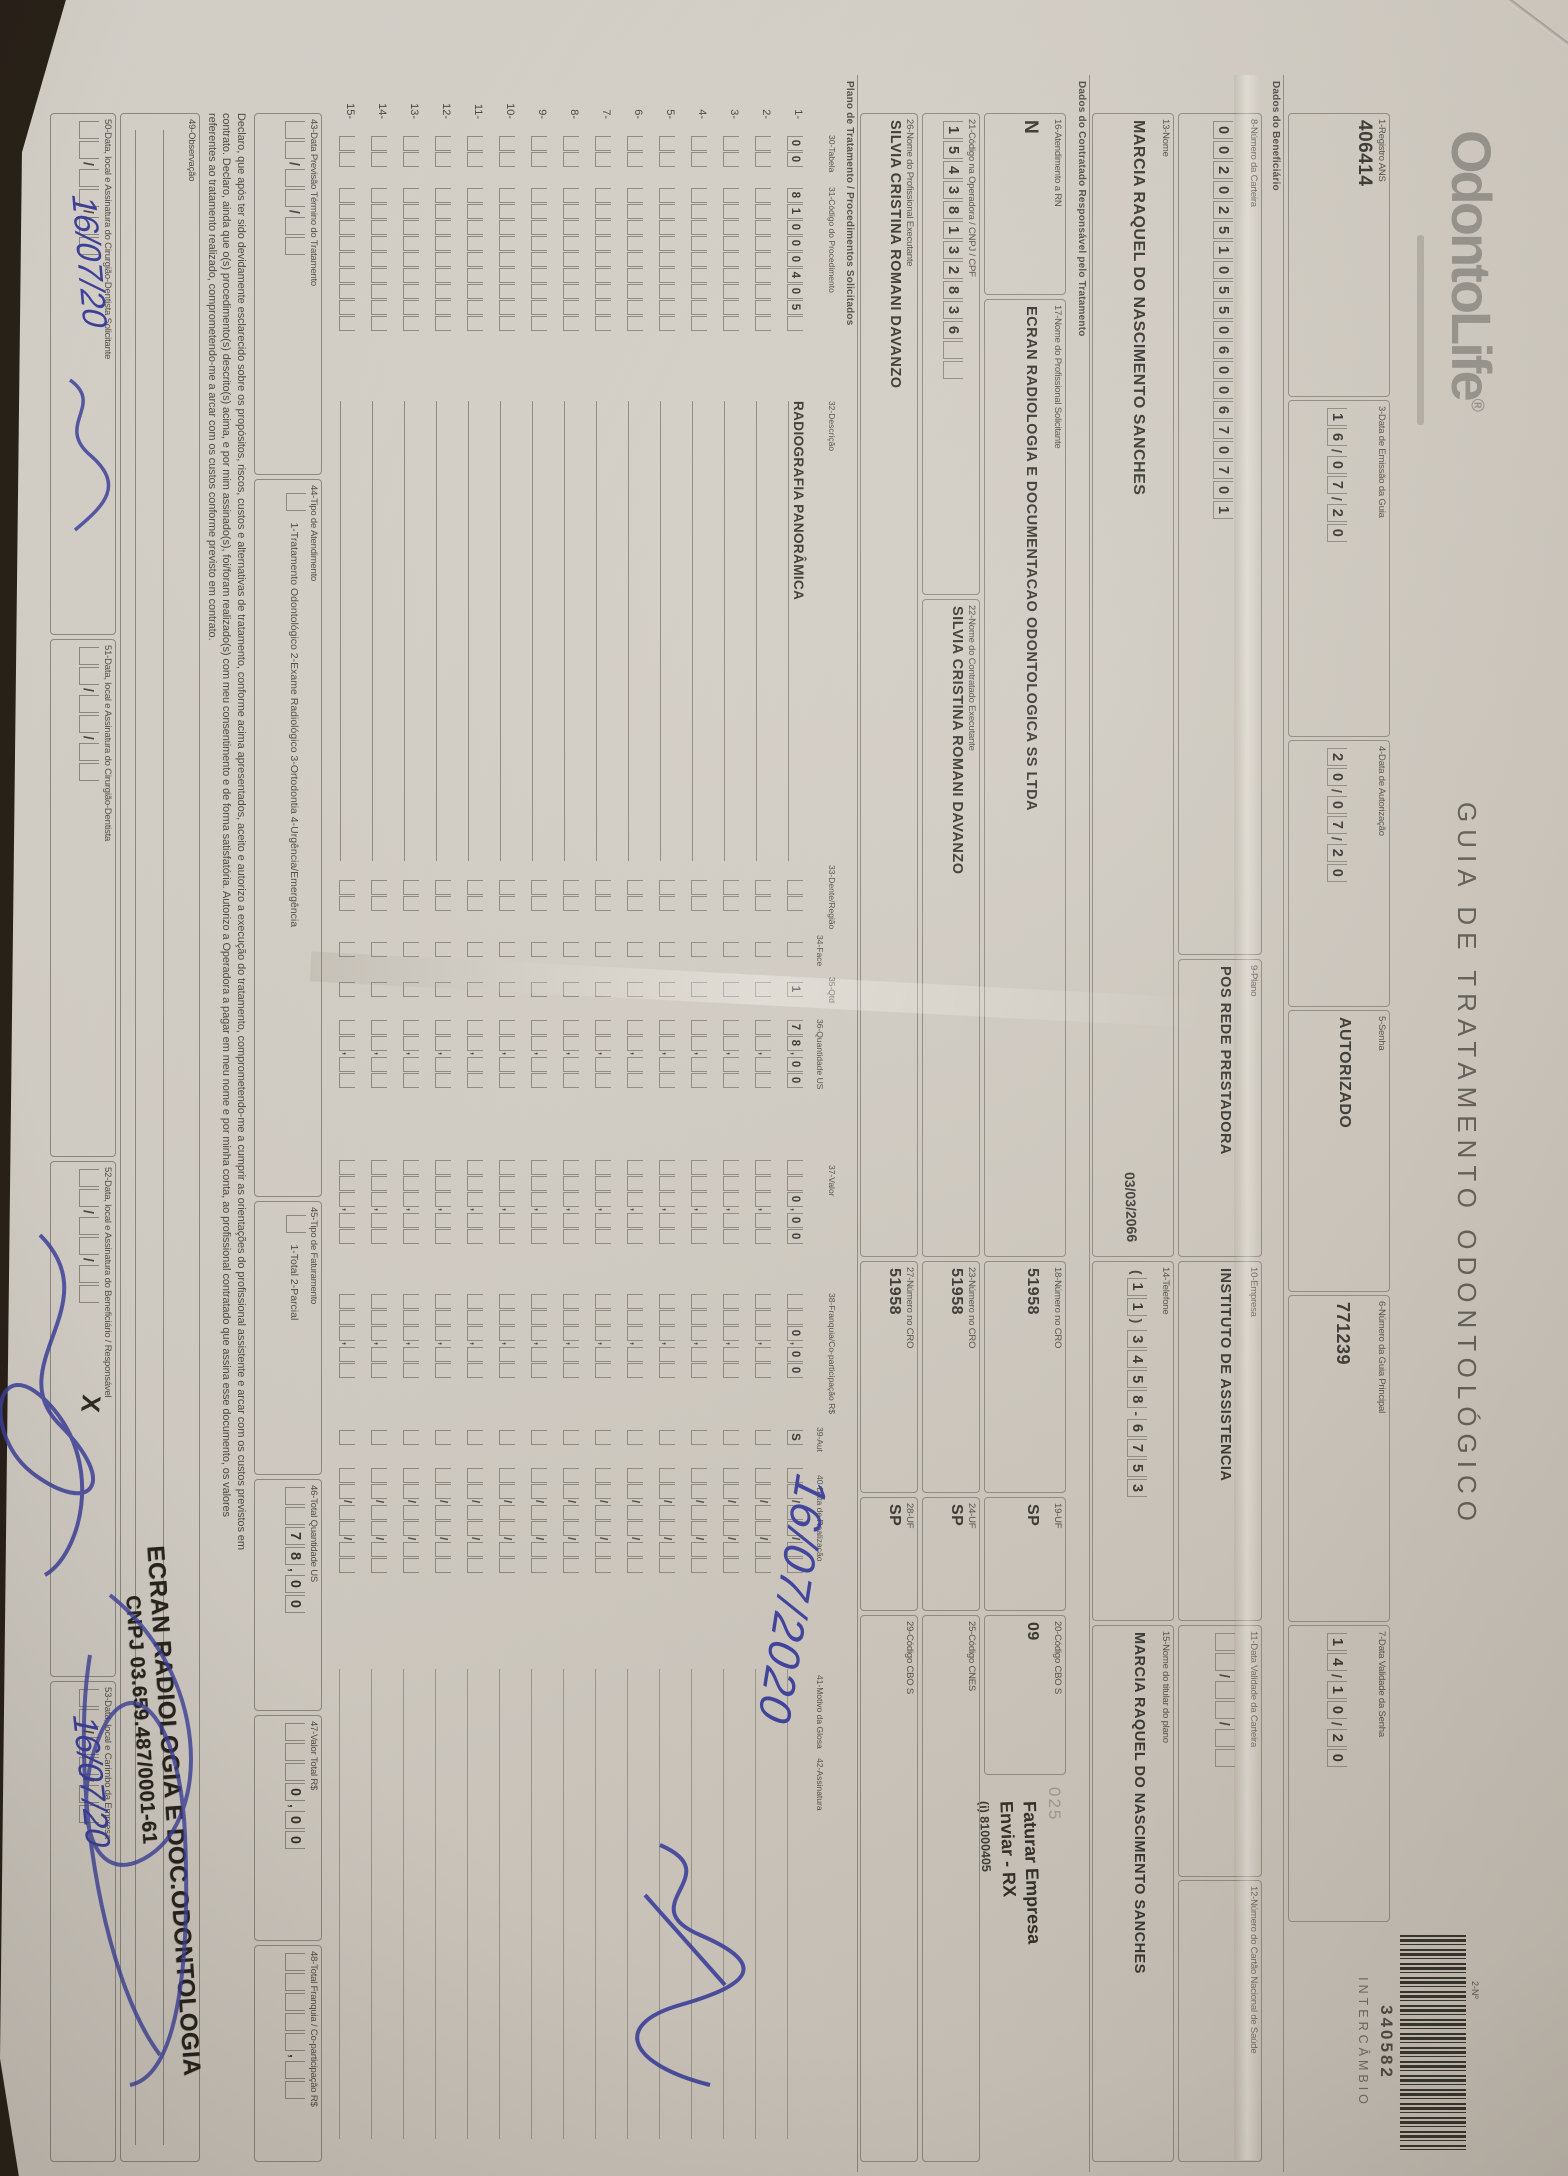 The height and width of the screenshot is (2176, 1568). I want to click on row-number: 13-, so click(414, 111).